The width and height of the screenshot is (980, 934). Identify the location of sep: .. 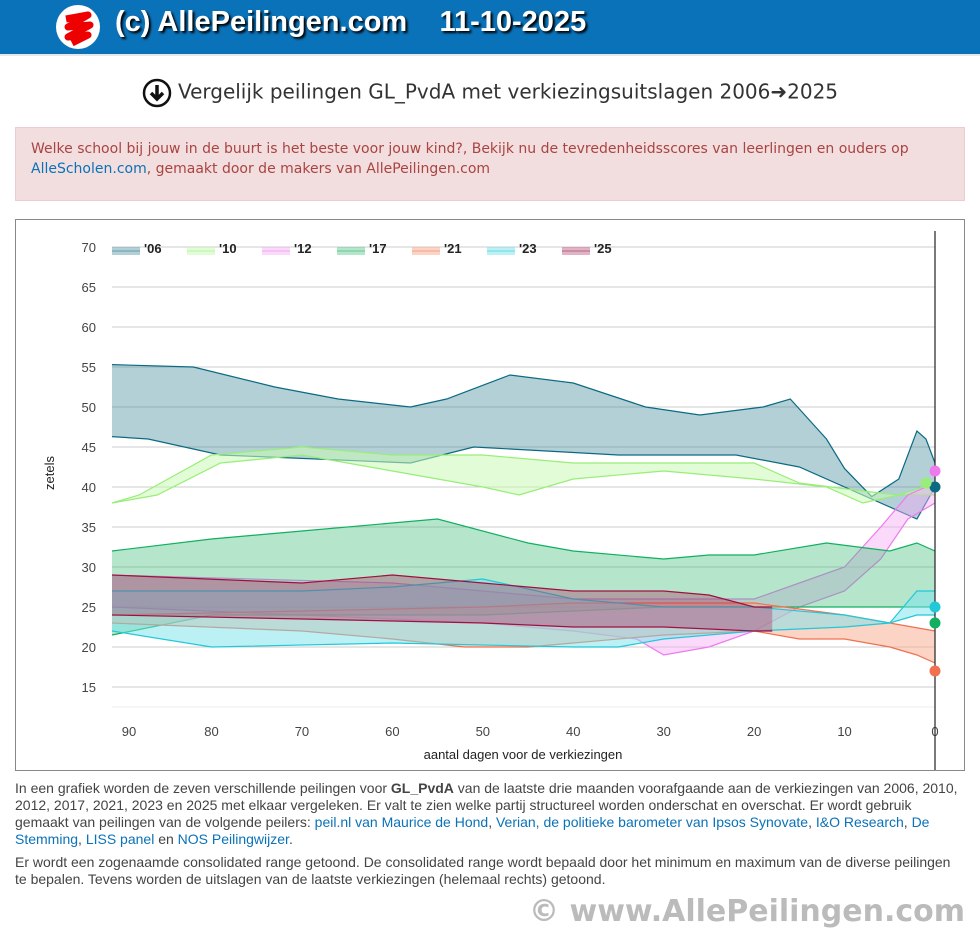
(290, 839).